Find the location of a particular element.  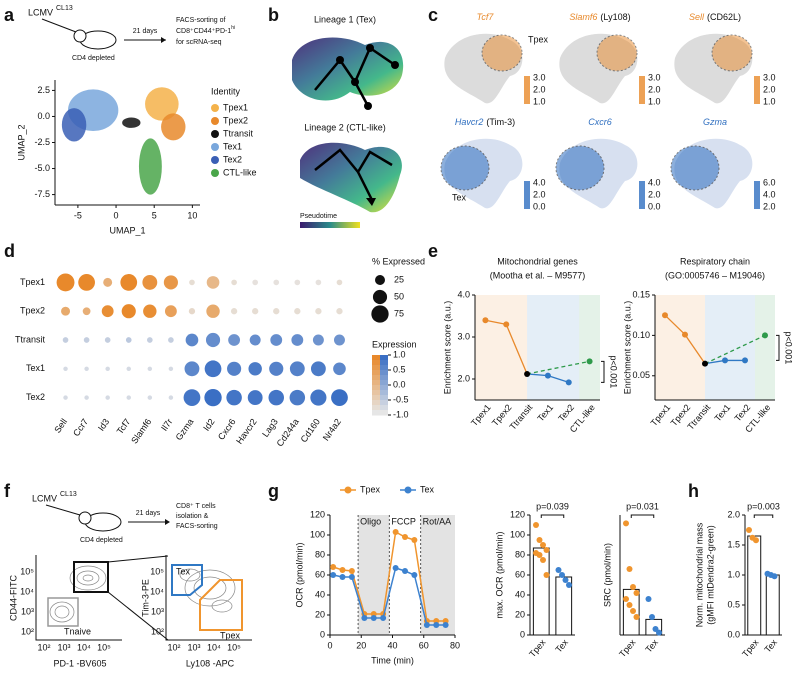

umap-blob is located at coordinates (351, 177).